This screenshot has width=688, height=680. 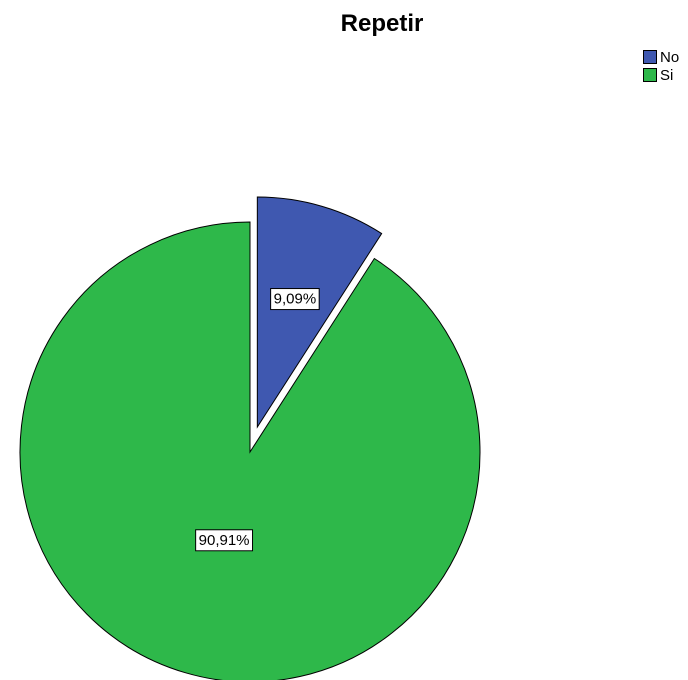 I want to click on data-label-box-no, so click(x=295, y=299).